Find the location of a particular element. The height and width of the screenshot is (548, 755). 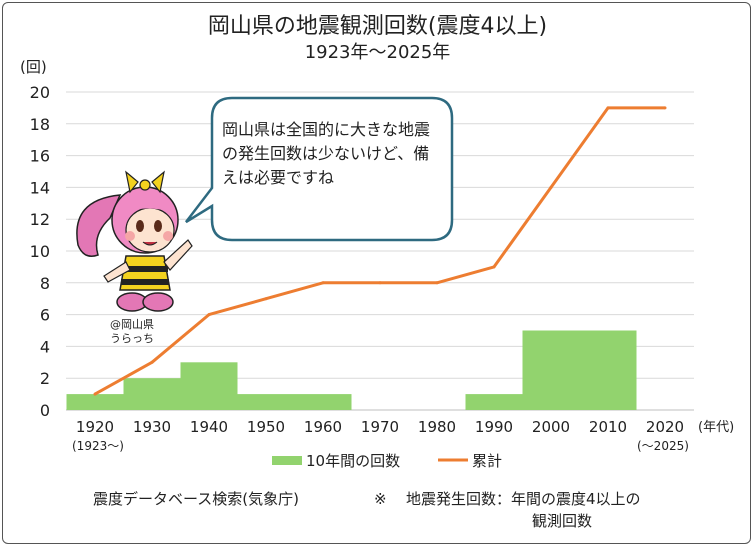

legend-label-line: 累計 is located at coordinates (487, 461).